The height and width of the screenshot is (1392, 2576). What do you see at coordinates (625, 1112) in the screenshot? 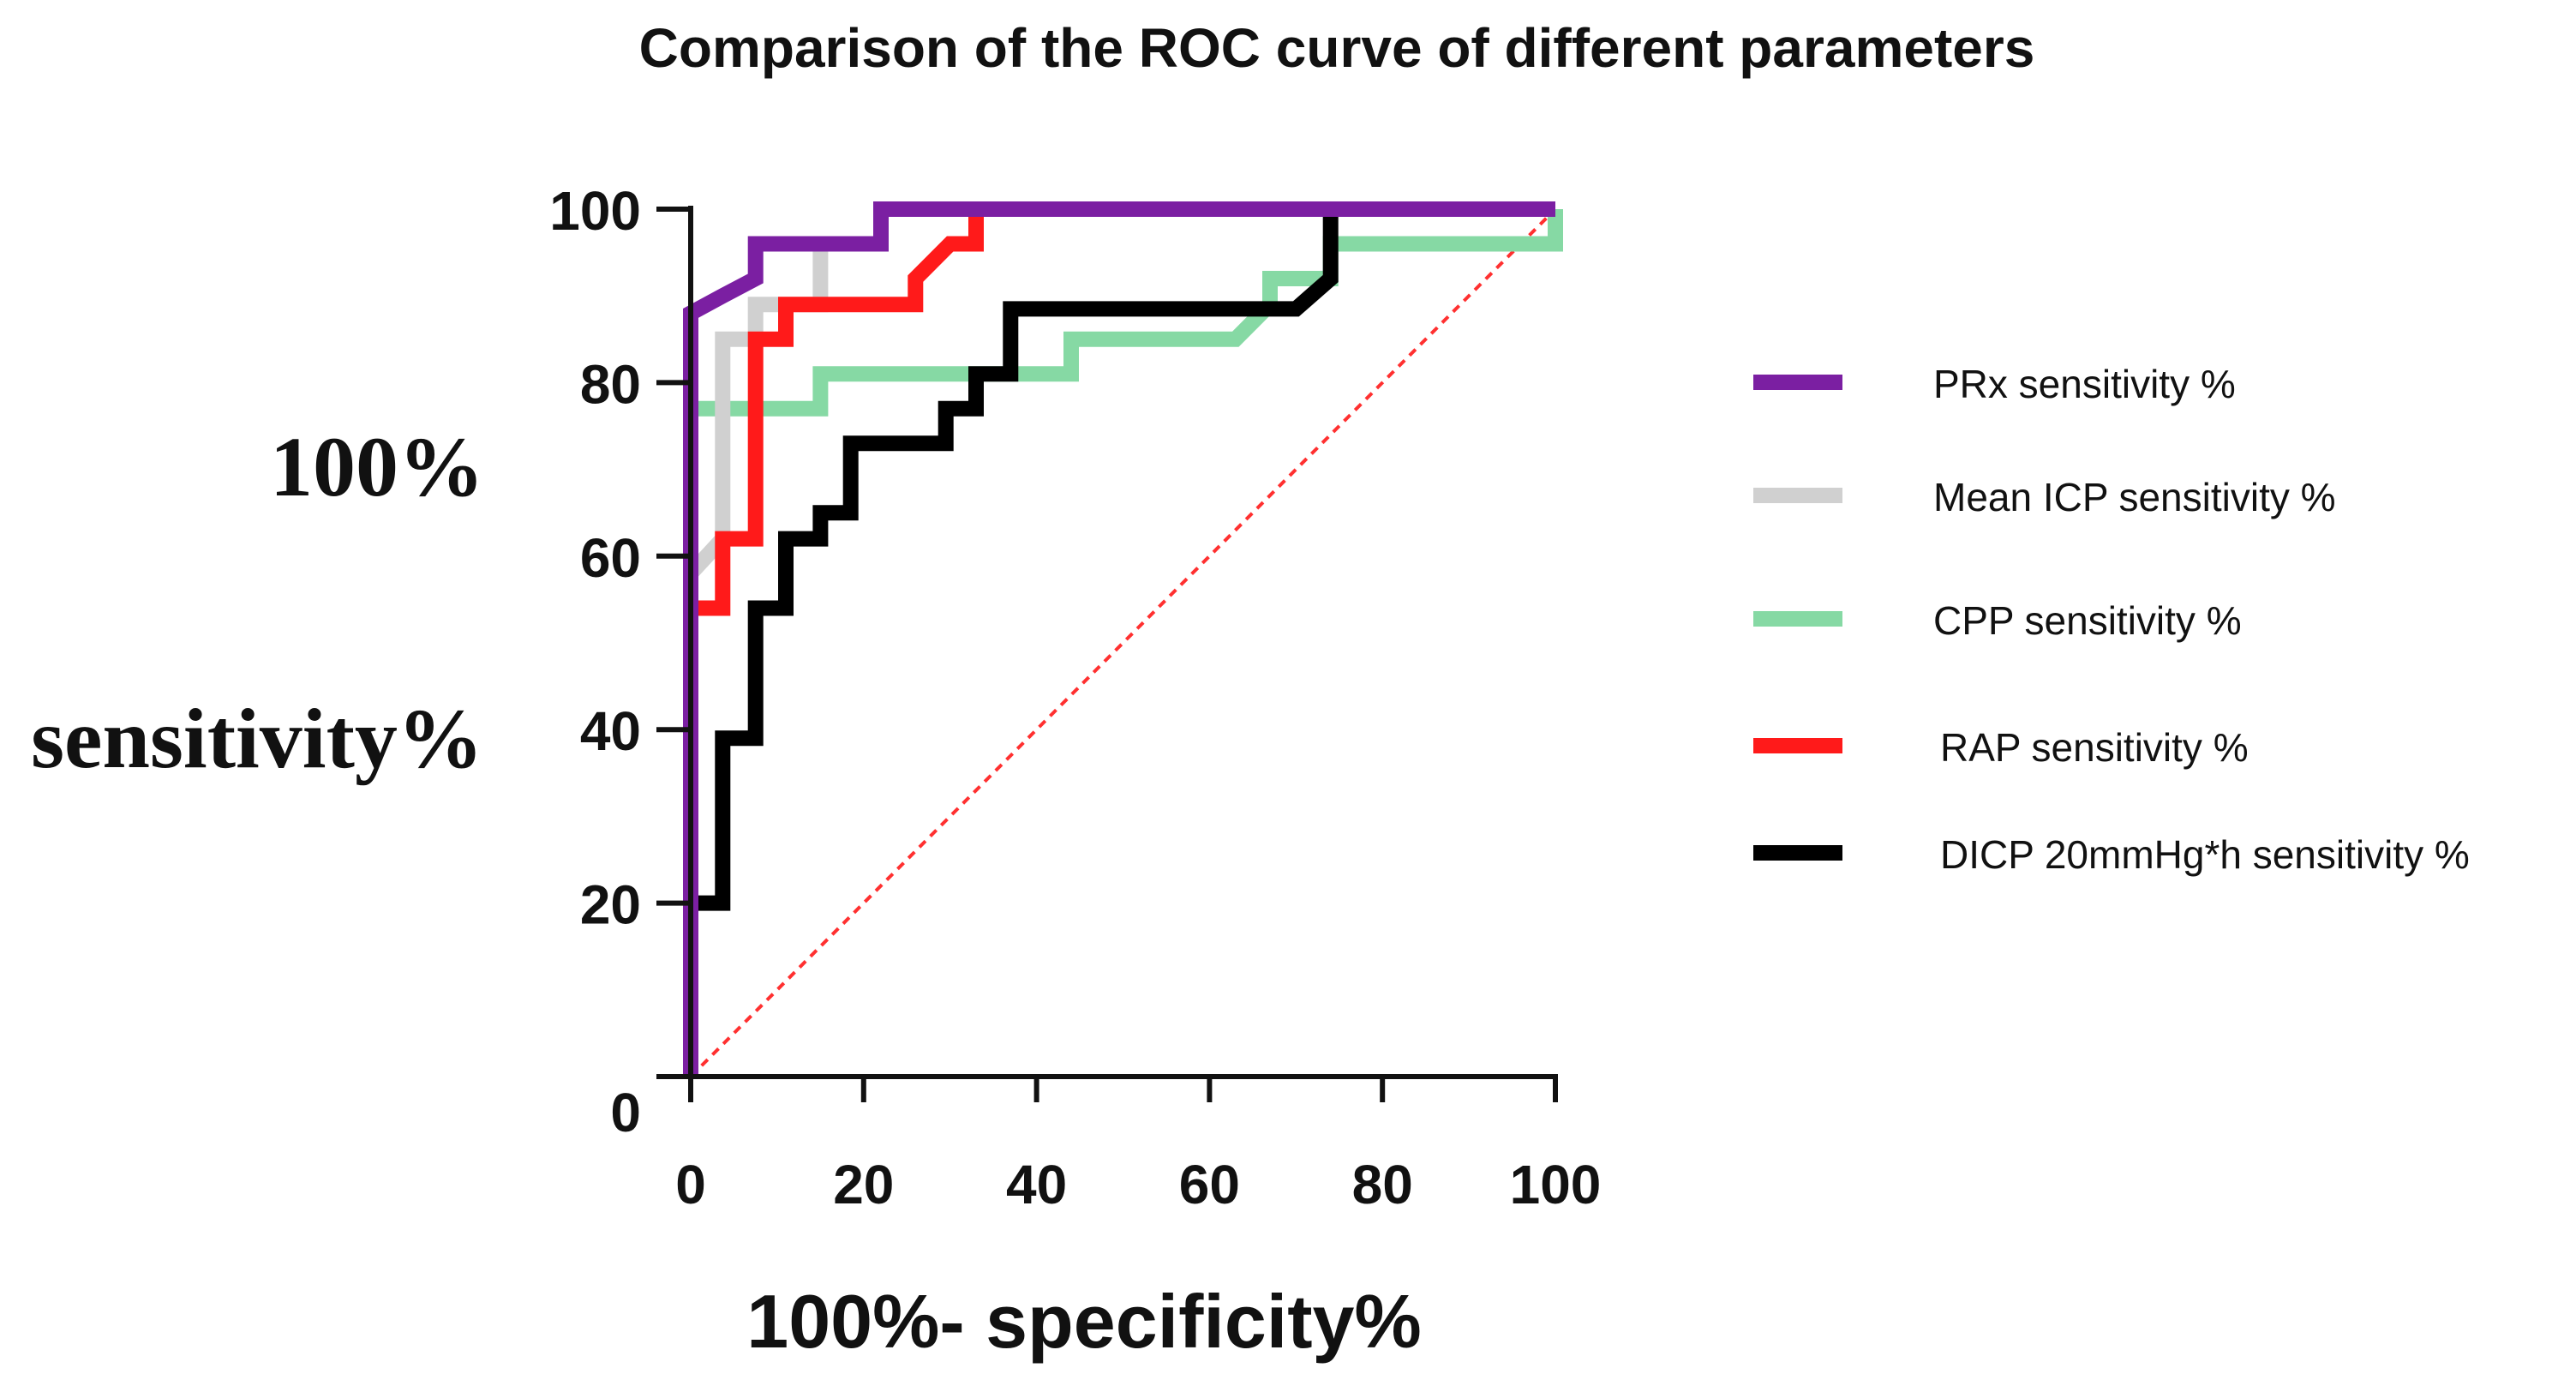
I see `y-tick-label-0: 0` at bounding box center [625, 1112].